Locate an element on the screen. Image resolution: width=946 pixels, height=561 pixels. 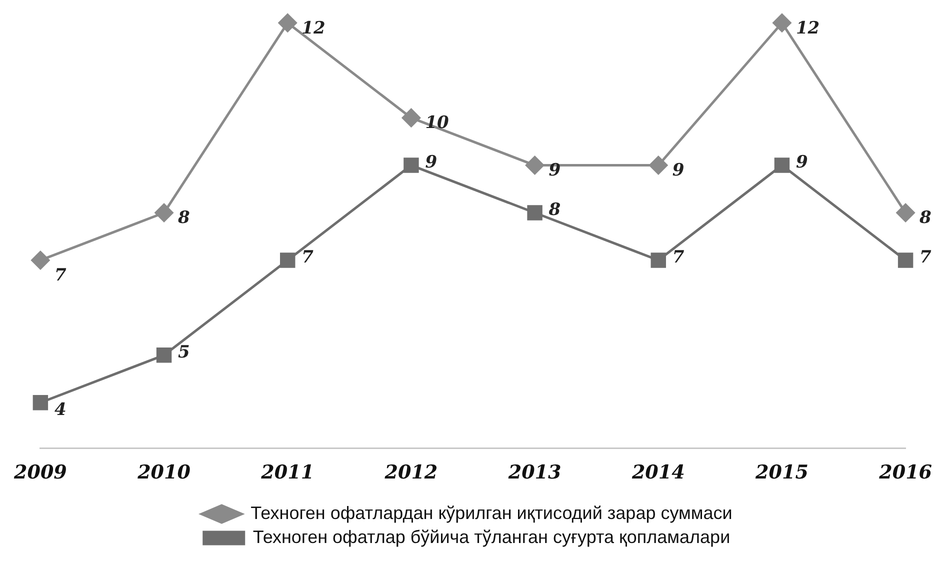
x-tick-label: 2009 is located at coordinates (39, 473).